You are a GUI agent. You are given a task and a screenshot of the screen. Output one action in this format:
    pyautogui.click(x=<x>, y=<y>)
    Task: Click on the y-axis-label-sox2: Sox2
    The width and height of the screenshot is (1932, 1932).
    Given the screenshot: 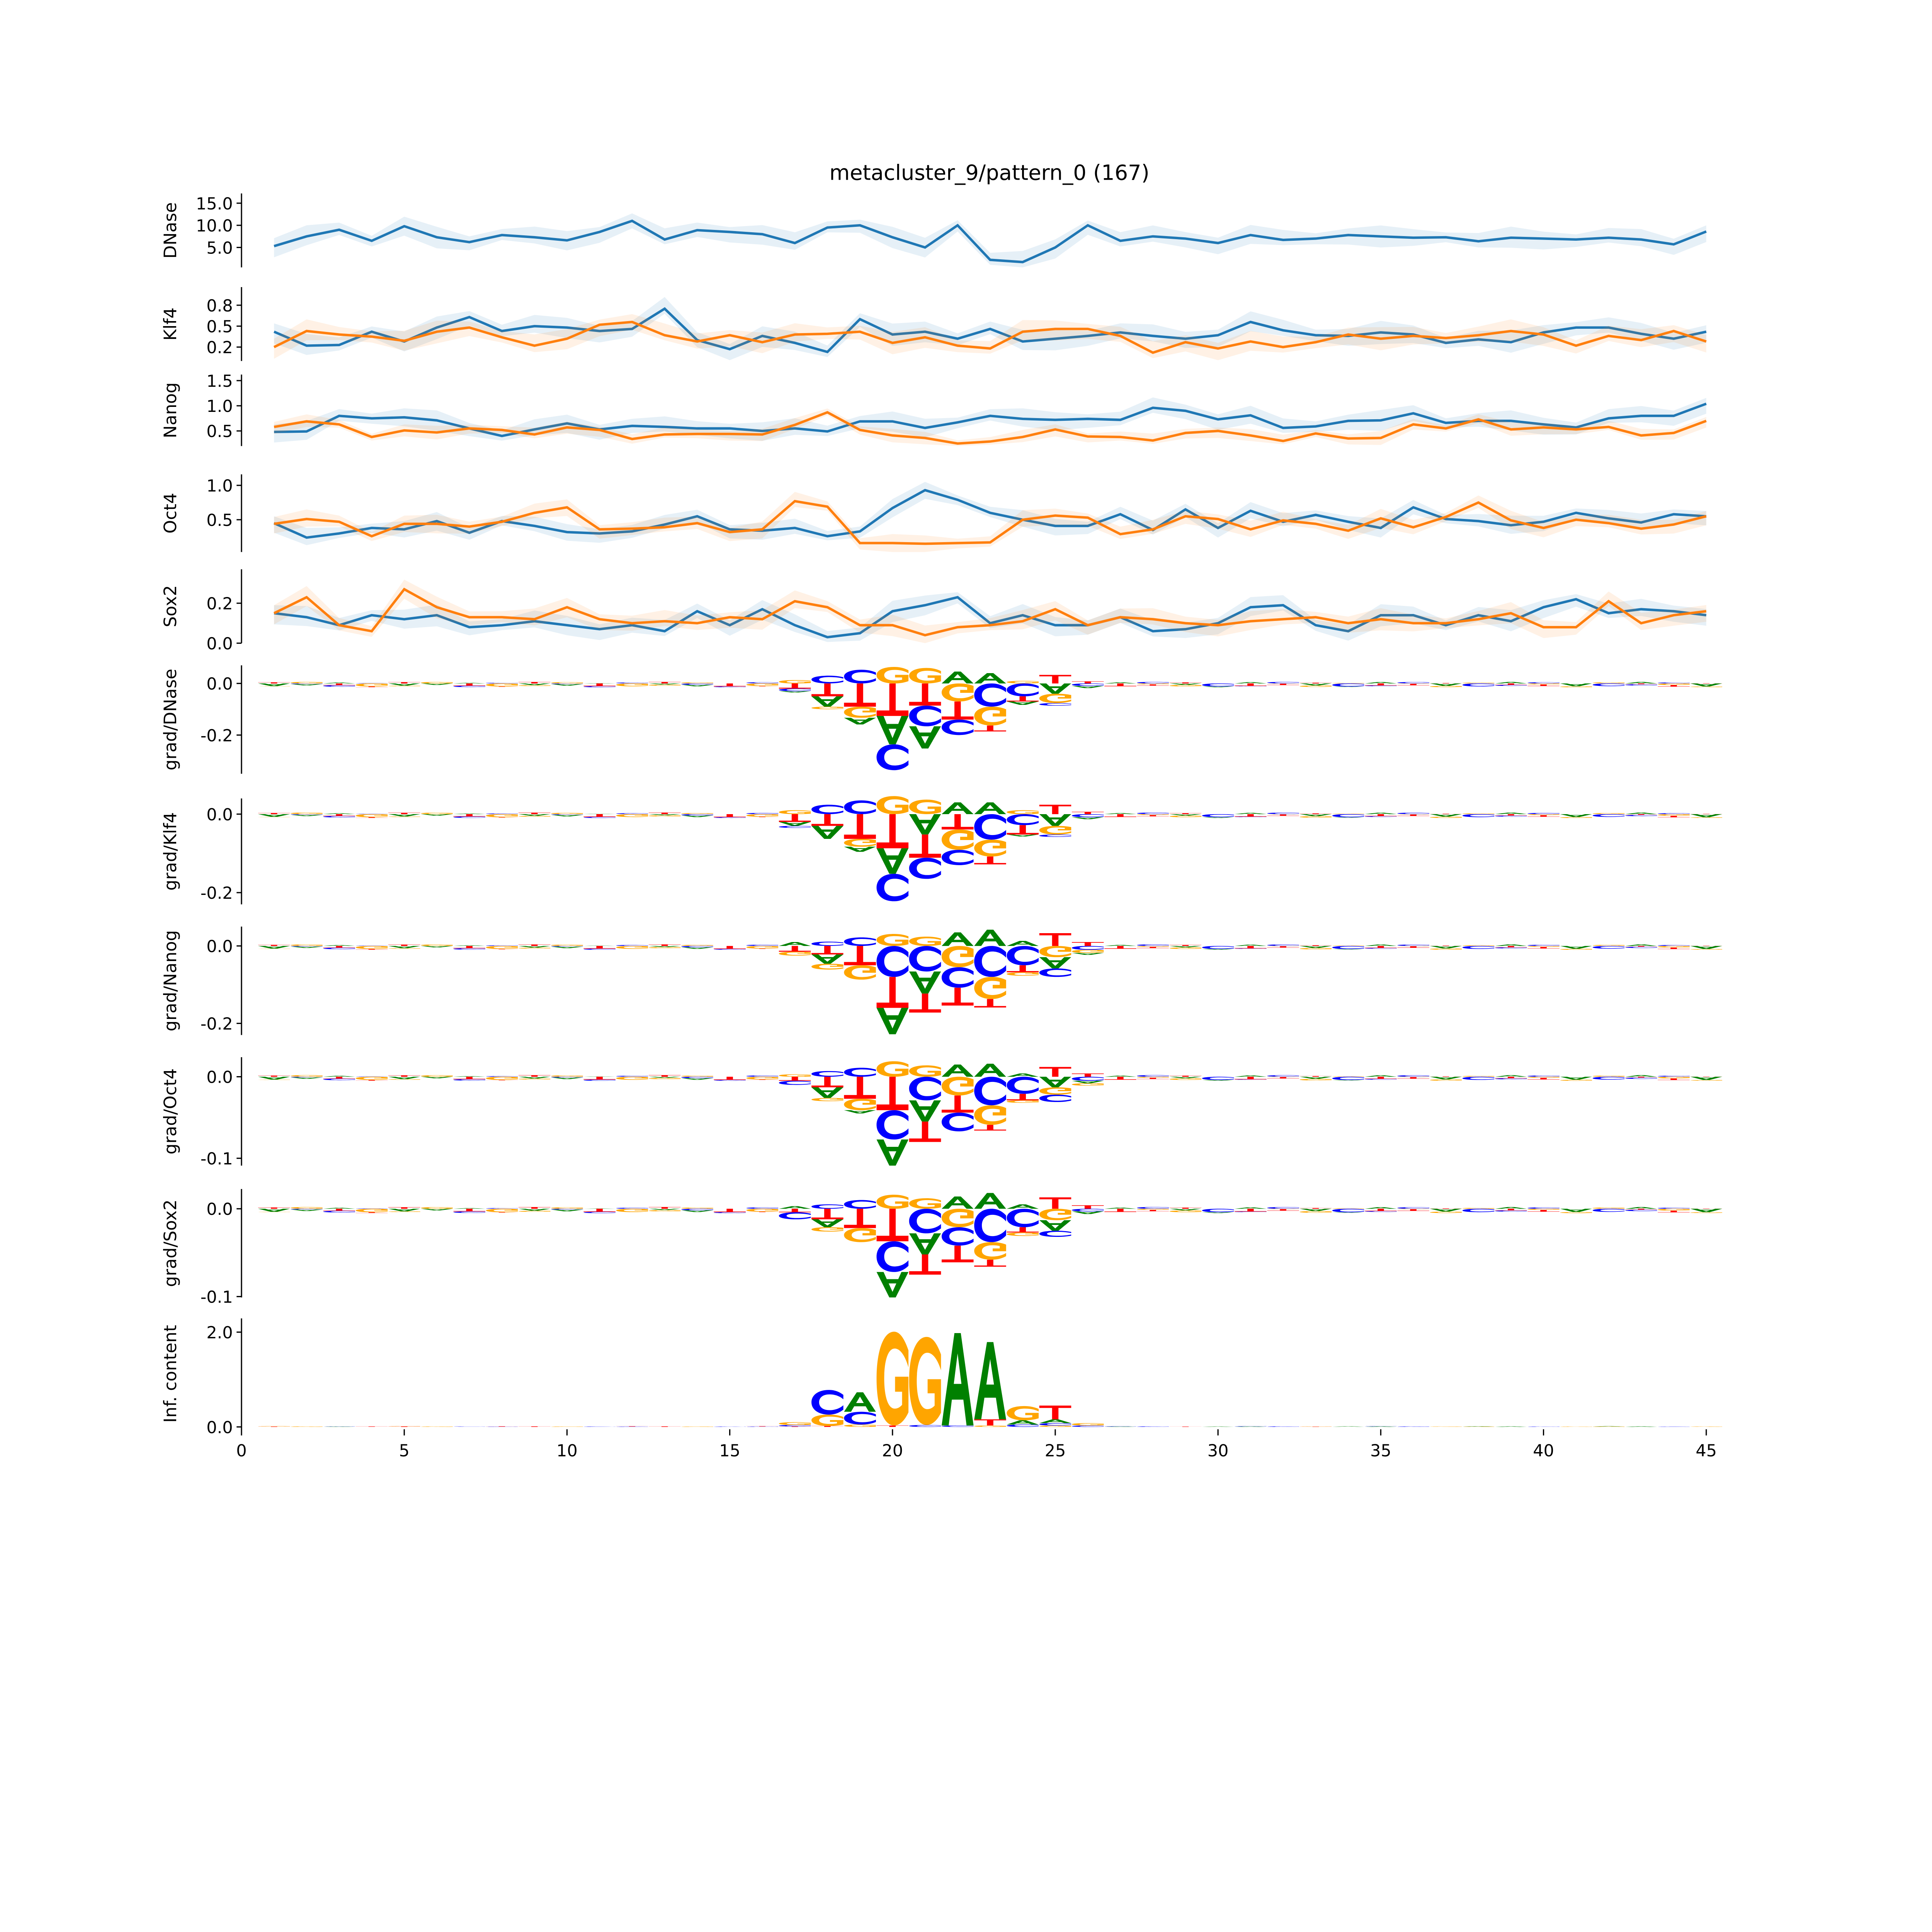 What is the action you would take?
    pyautogui.click(x=170, y=606)
    